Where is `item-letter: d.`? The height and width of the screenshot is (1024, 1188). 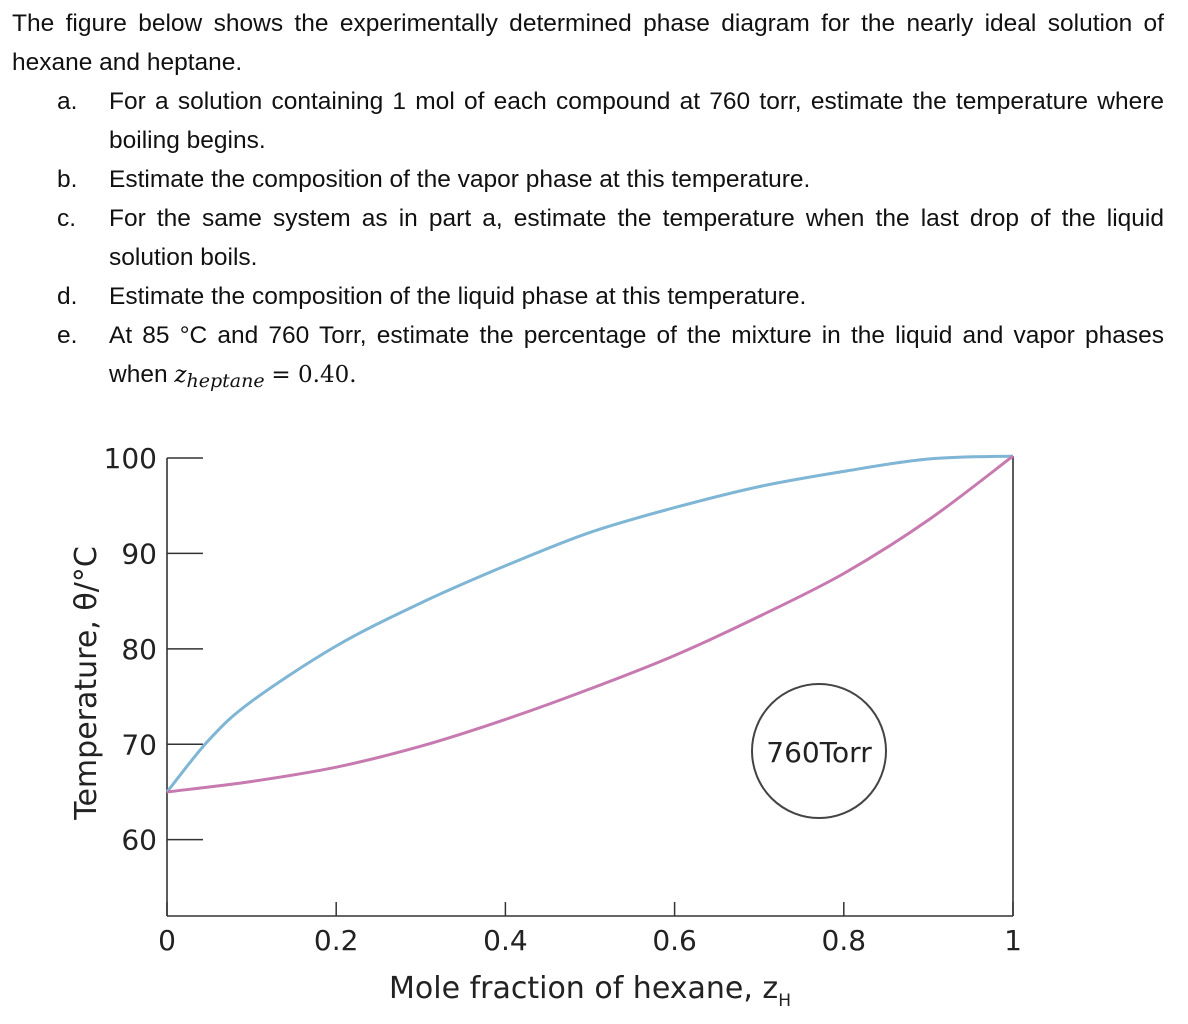
item-letter: d. is located at coordinates (67, 296).